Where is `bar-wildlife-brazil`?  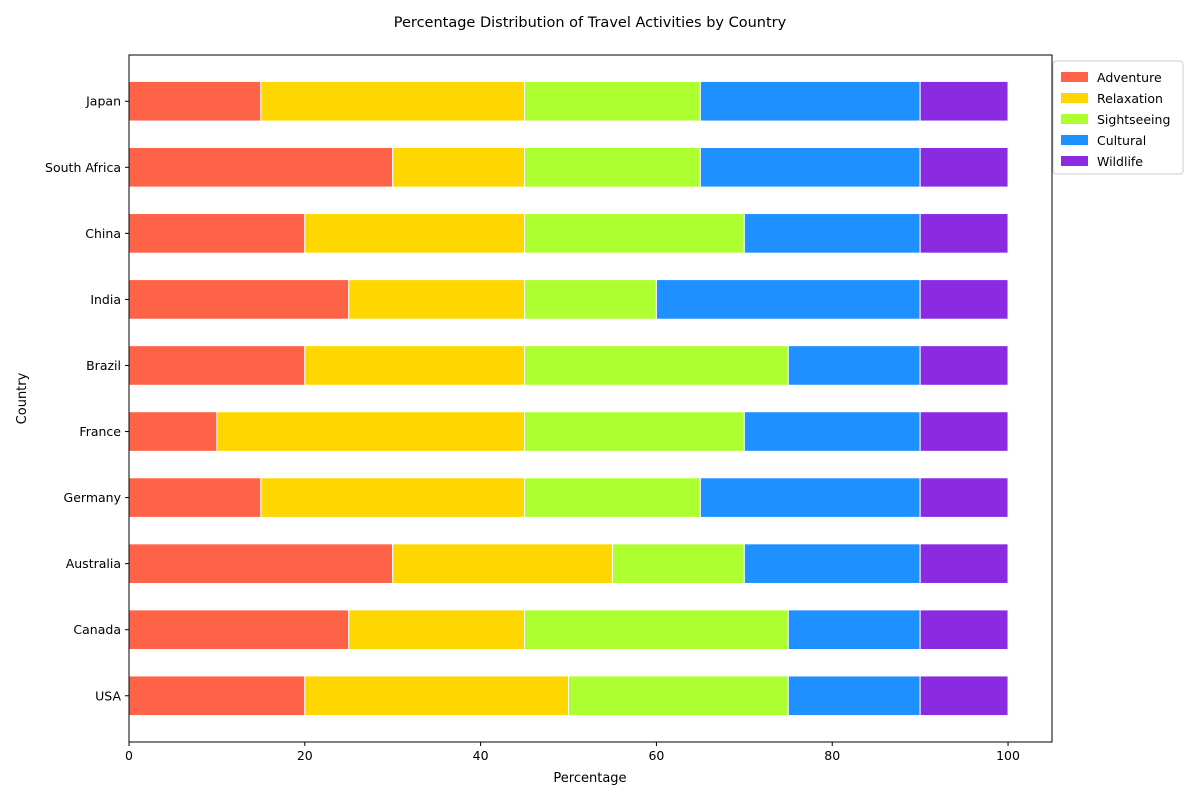 bar-wildlife-brazil is located at coordinates (964, 365).